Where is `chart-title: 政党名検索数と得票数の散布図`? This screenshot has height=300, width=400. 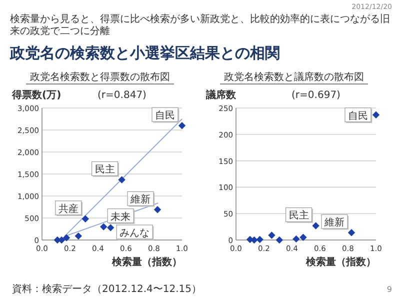 chart-title: 政党名検索数と得票数の散布図 is located at coordinates (100, 77).